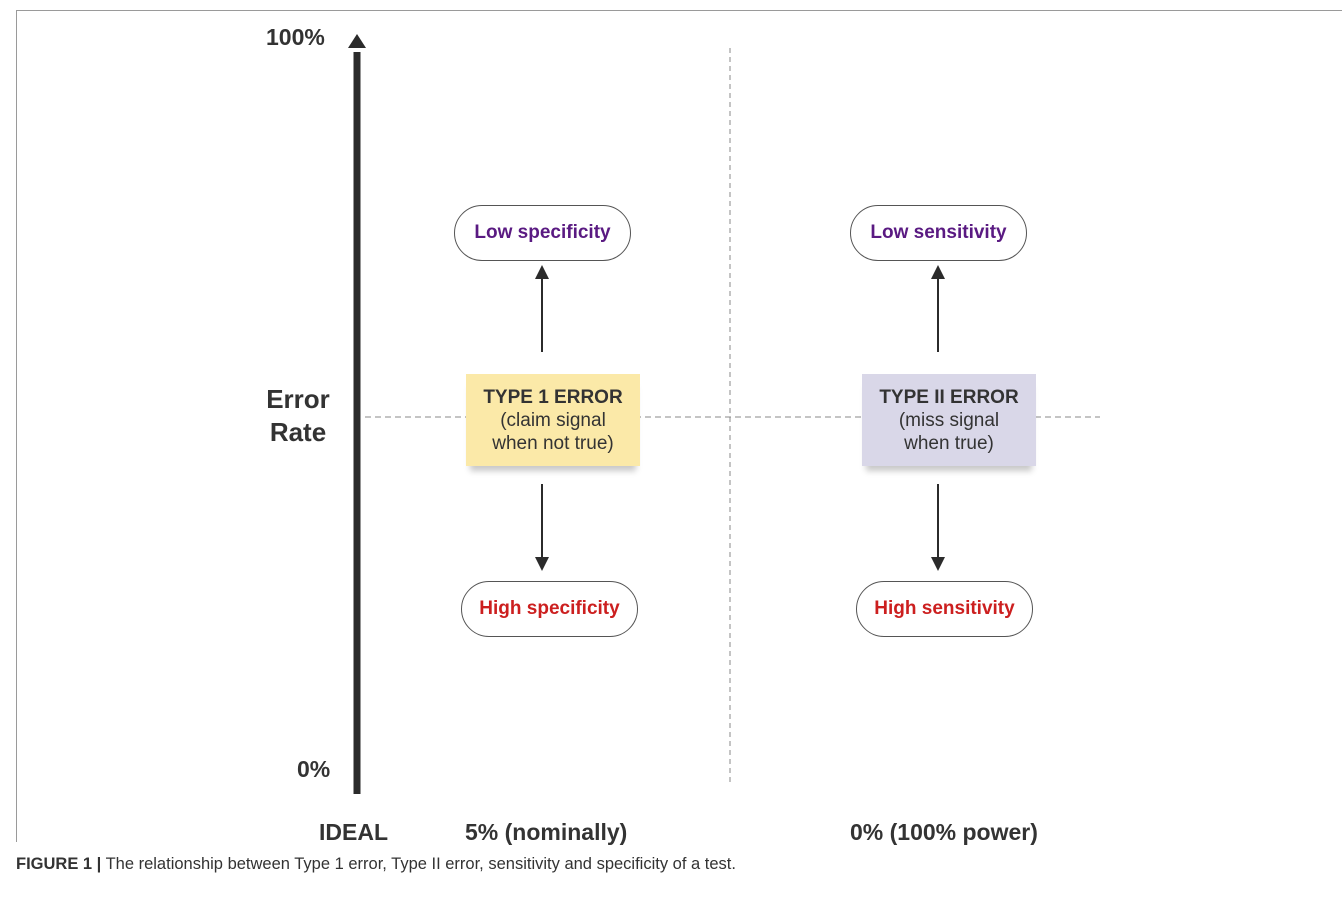  Describe the element at coordinates (59, 864) in the screenshot. I see `caption-prefix: FIGURE 1 |` at that location.